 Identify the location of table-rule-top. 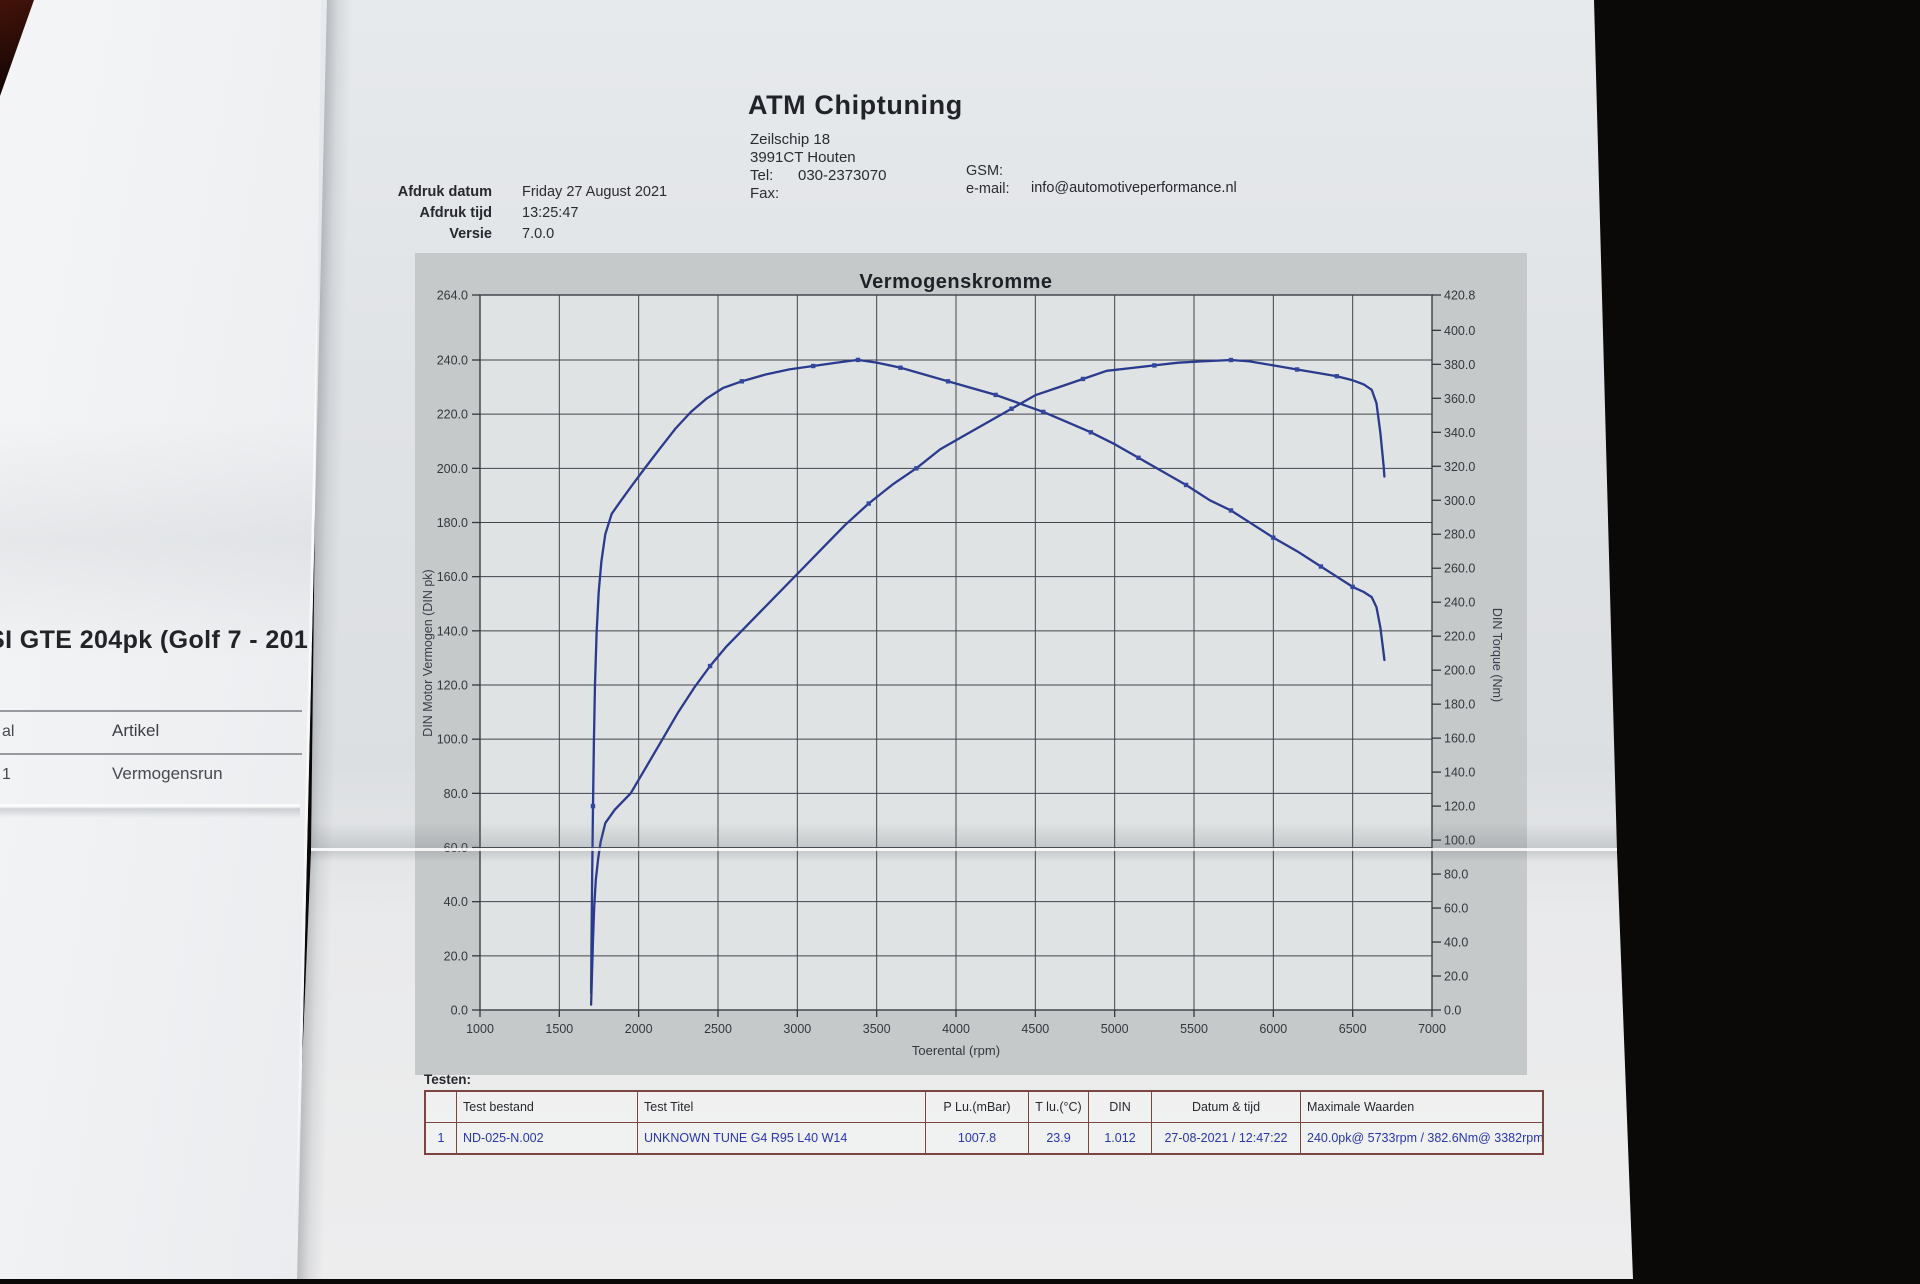
(151, 711).